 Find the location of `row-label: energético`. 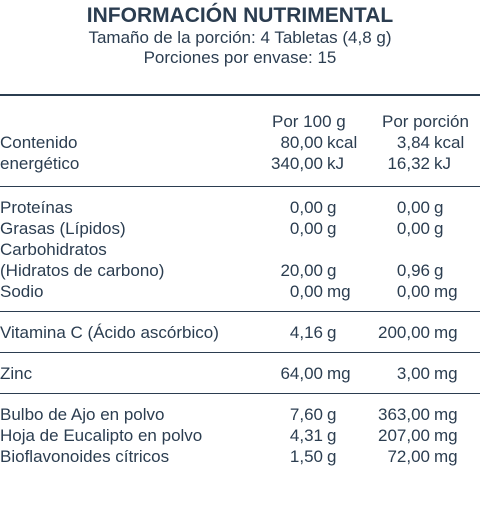

row-label: energético is located at coordinates (40, 163).